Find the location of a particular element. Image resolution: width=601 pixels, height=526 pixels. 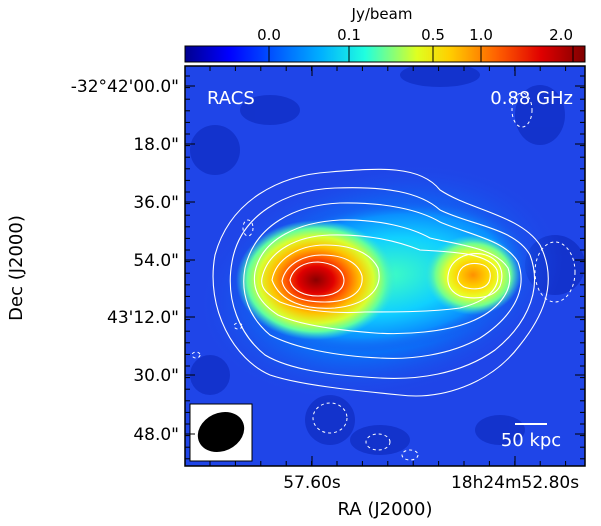

frequency-label: 0.88 GHz is located at coordinates (531, 98).